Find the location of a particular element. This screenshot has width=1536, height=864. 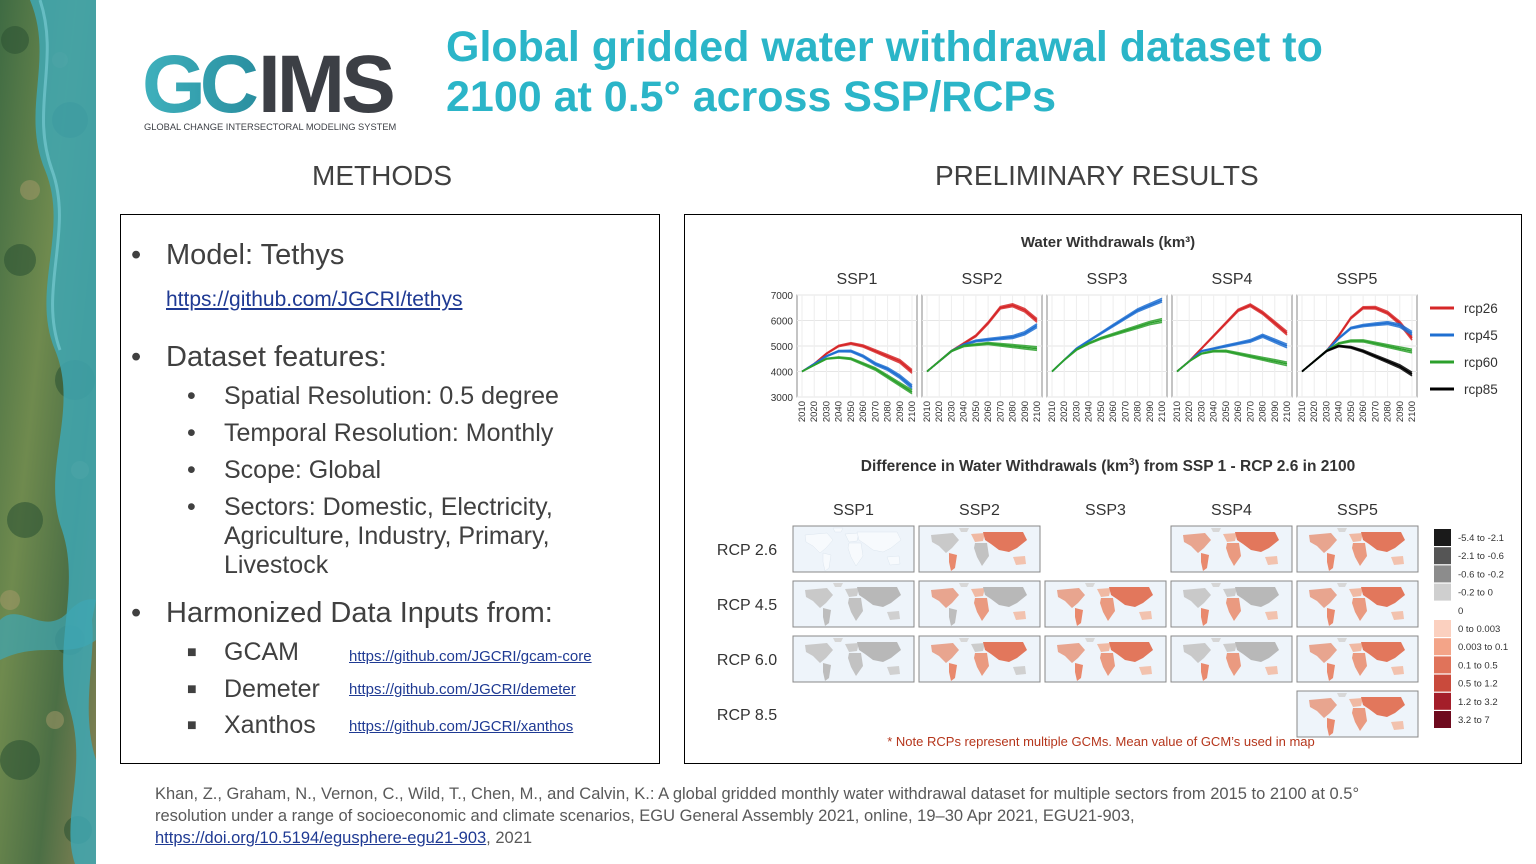

legend-range-label: -2.1 to -0.6 is located at coordinates (1481, 556).